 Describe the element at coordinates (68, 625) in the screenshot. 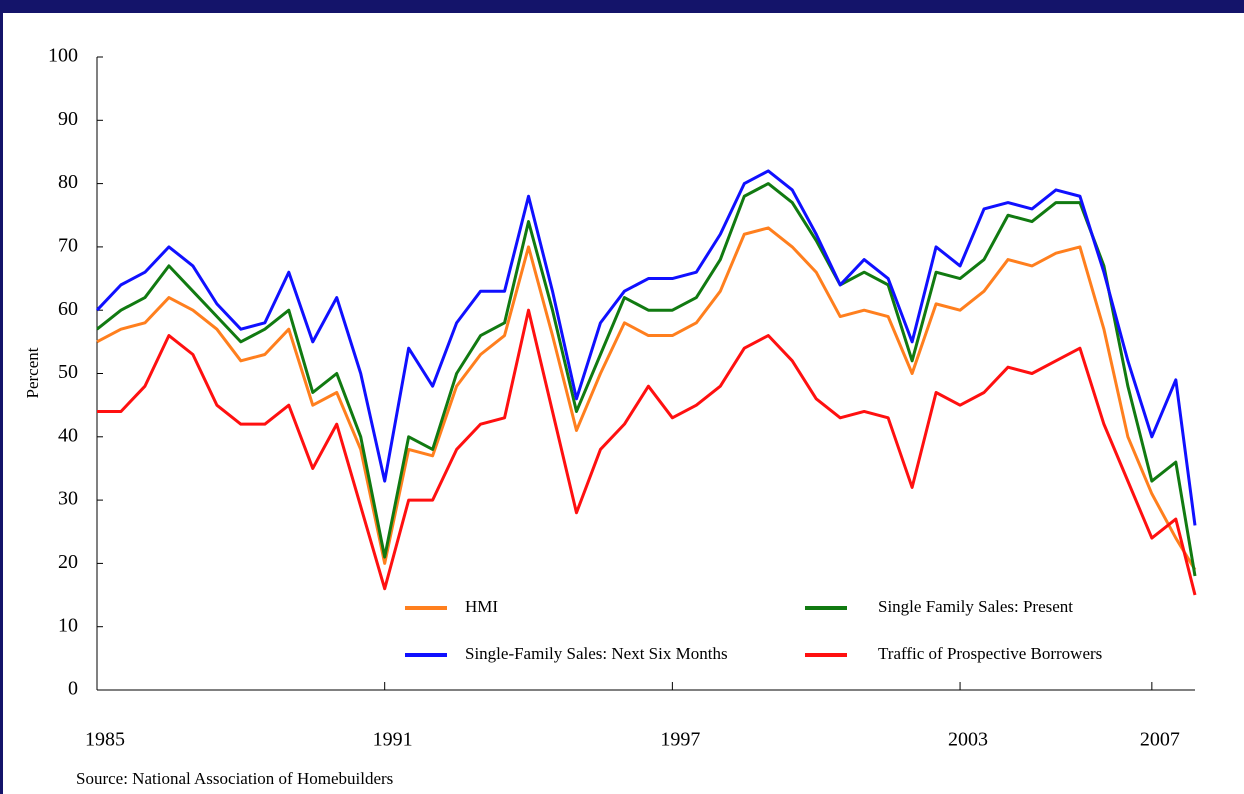

I see `y-tick-label: 10` at that location.